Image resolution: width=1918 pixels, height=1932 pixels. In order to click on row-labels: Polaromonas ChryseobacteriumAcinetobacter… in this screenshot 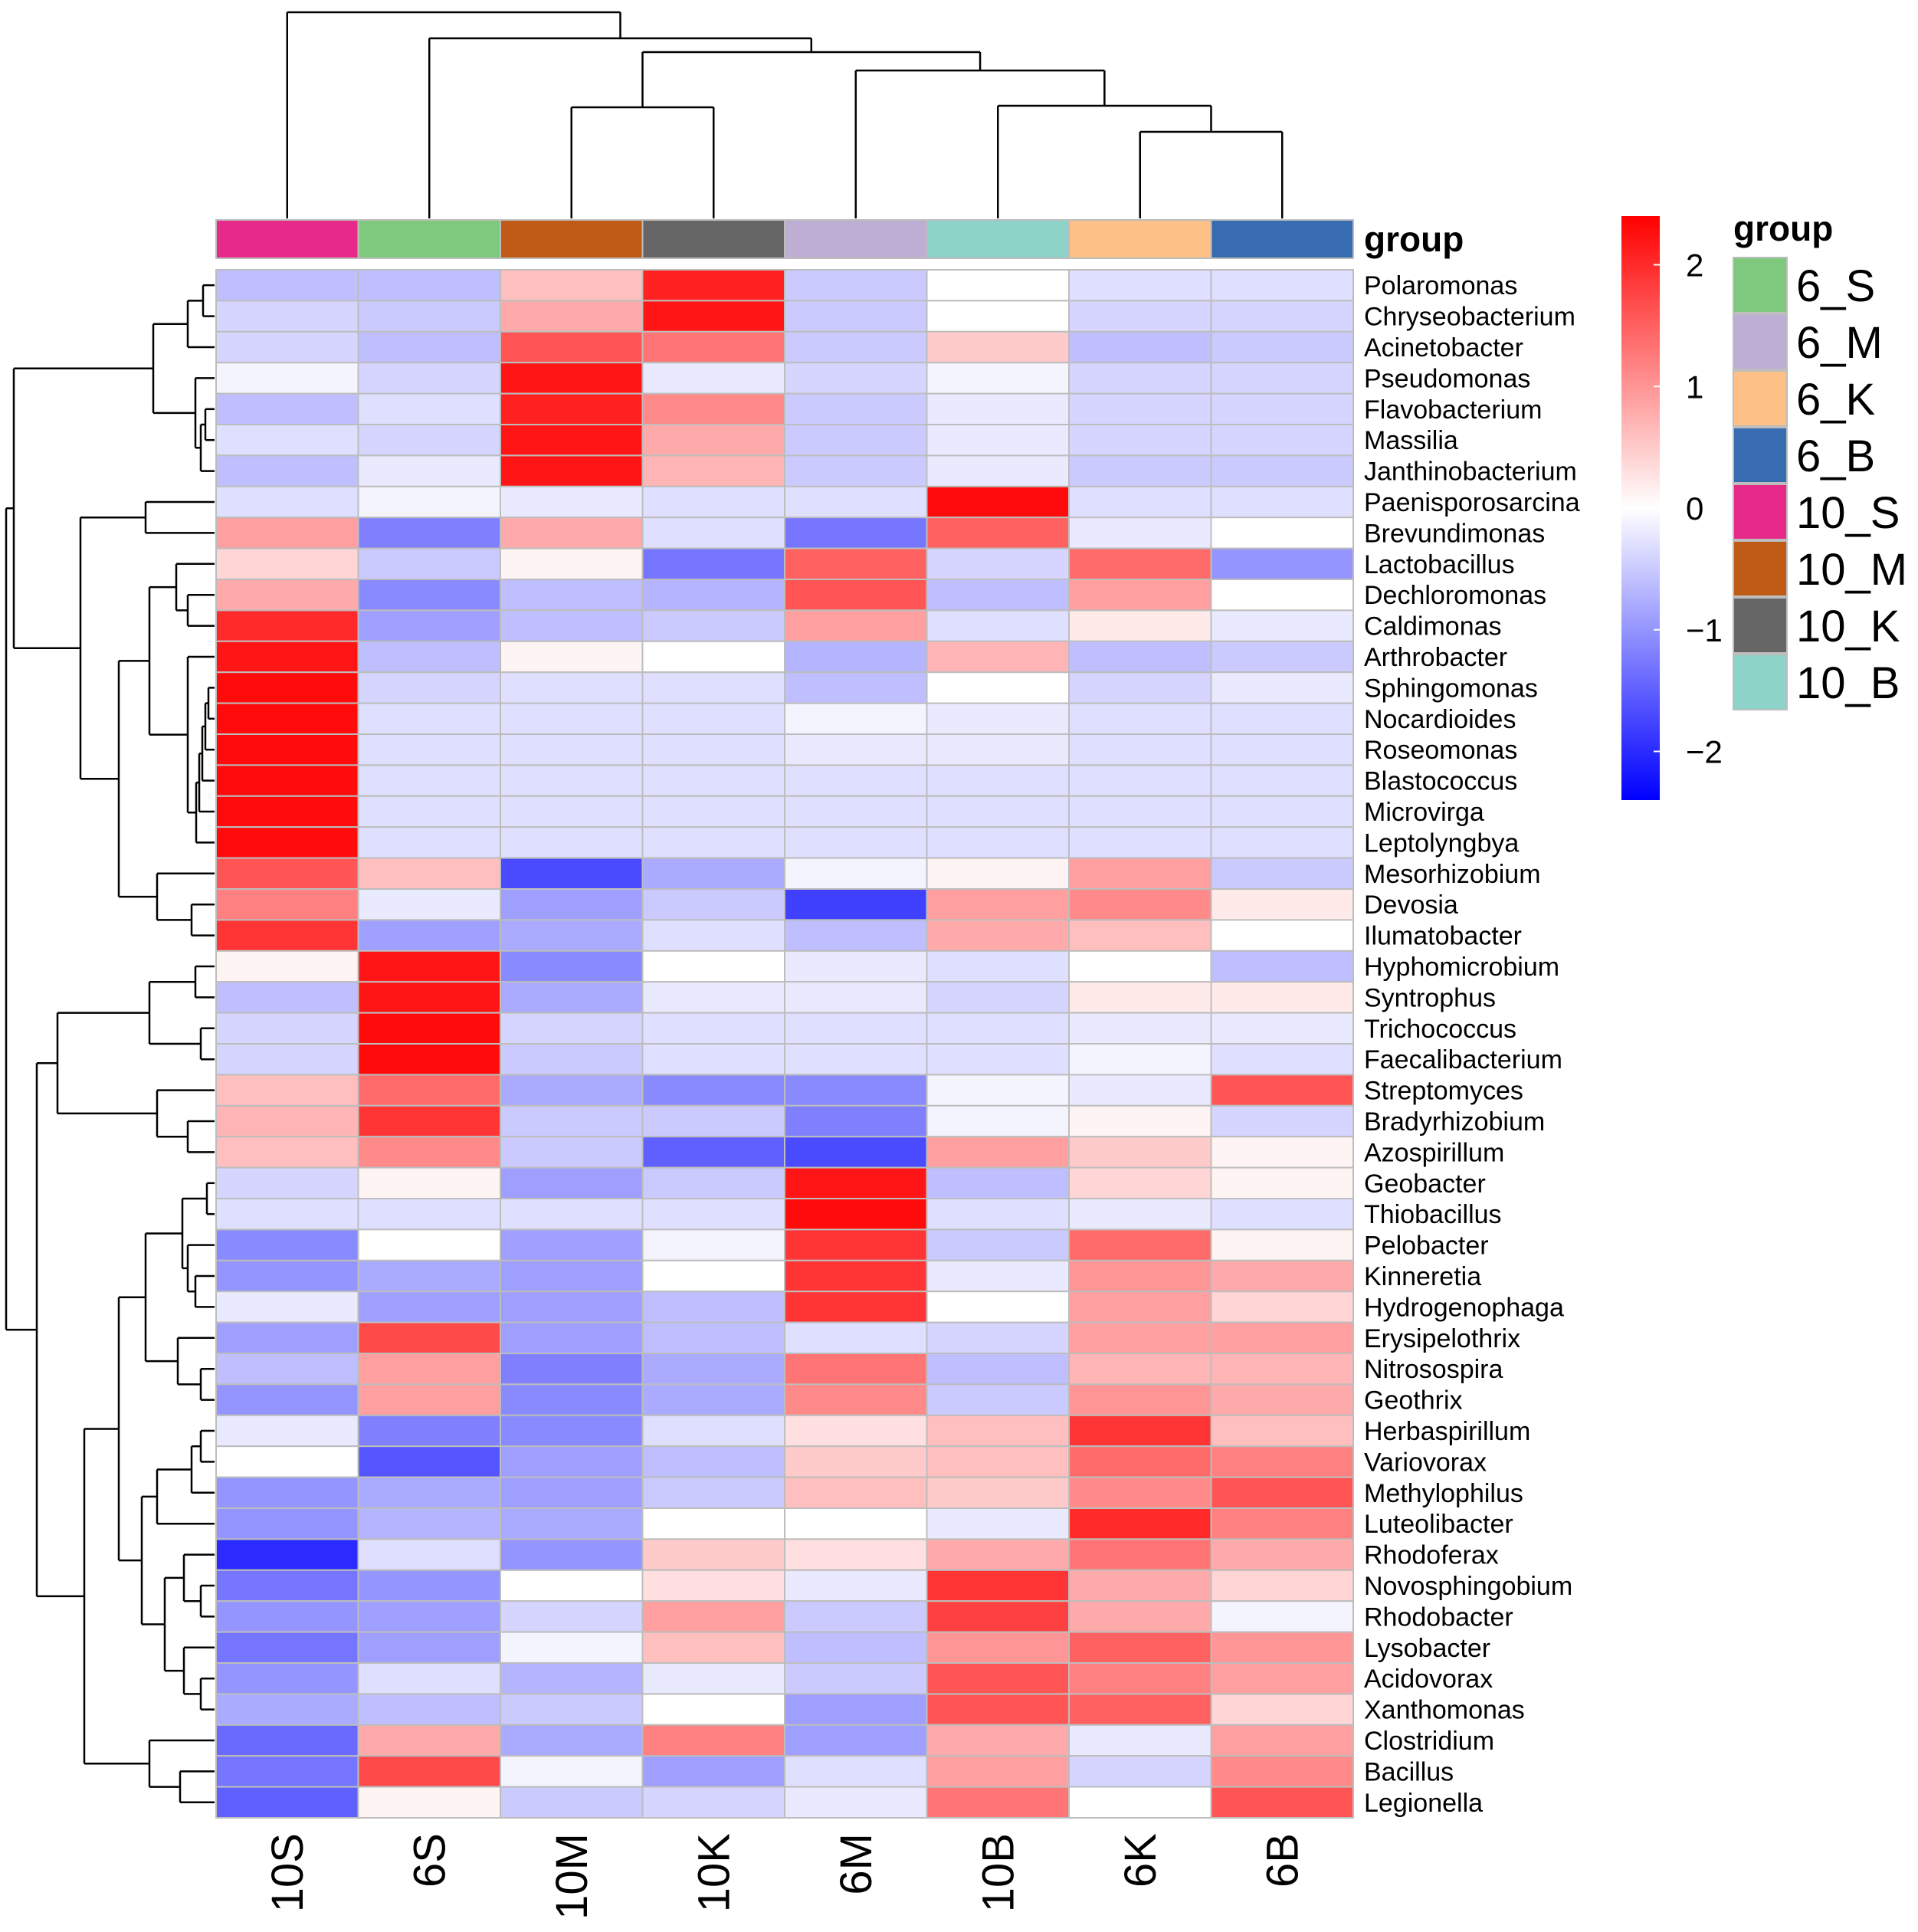, I will do `click(1472, 1044)`.